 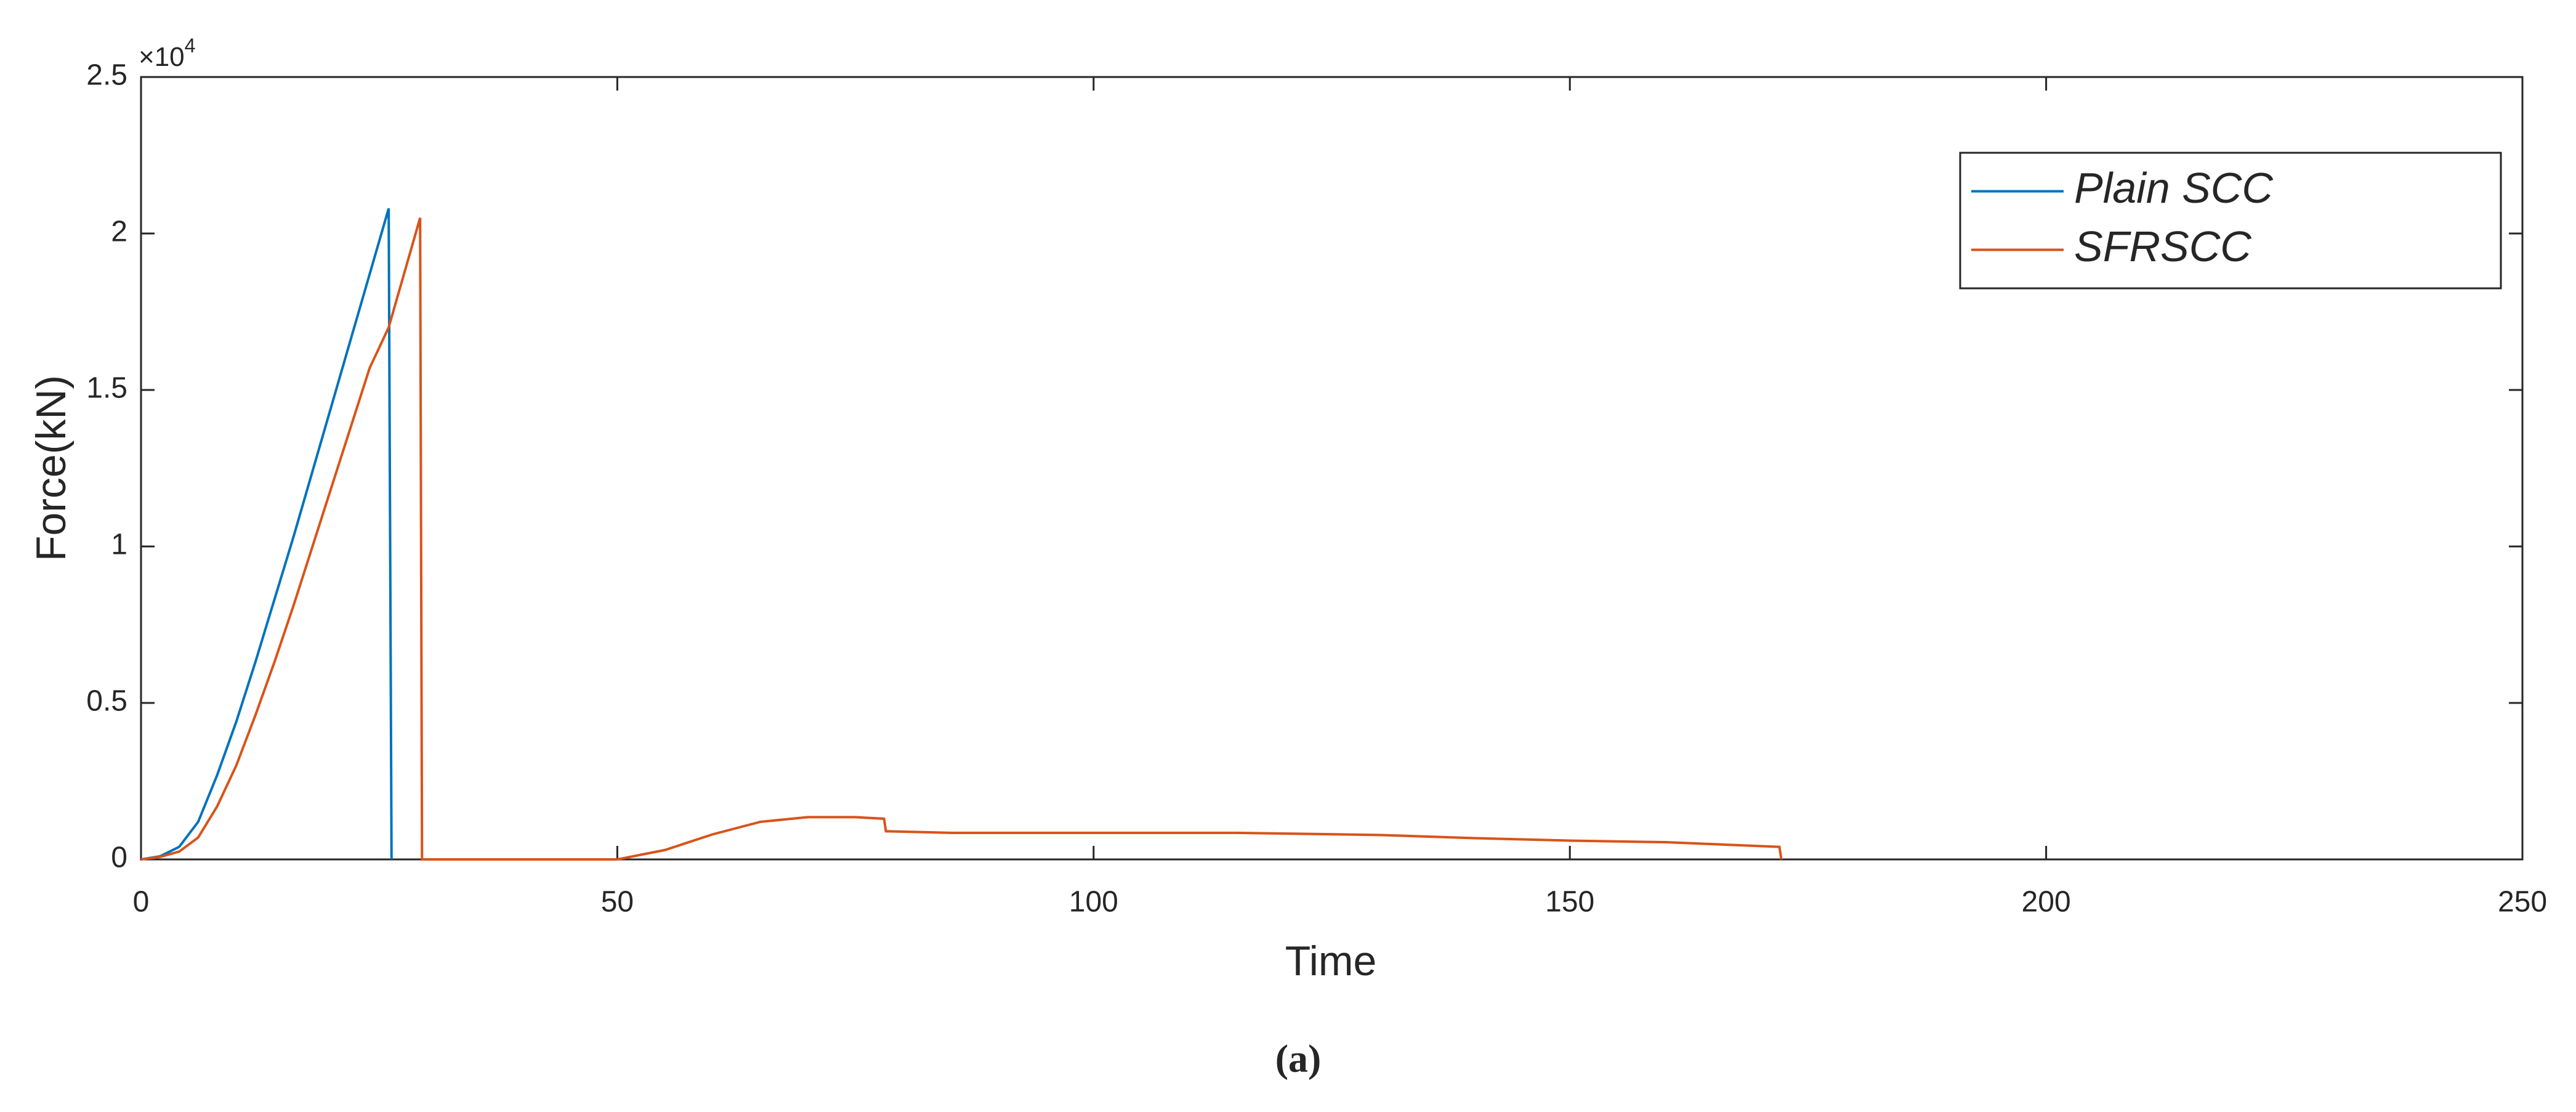 What do you see at coordinates (1093, 902) in the screenshot?
I see `x-tick-label: 100` at bounding box center [1093, 902].